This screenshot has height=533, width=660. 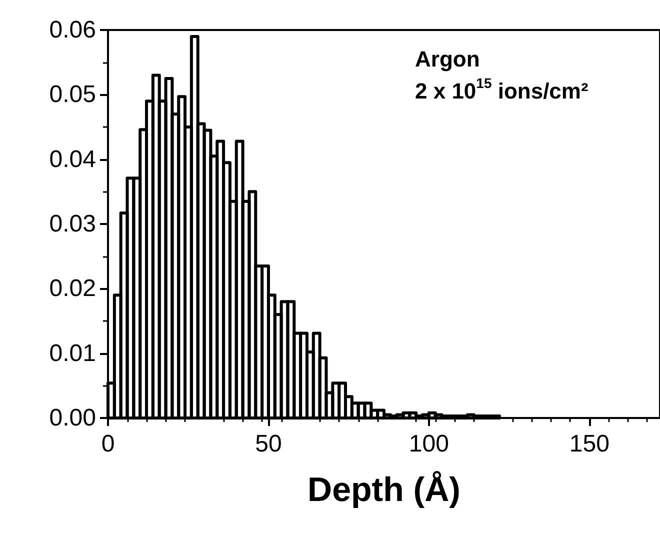 I want to click on y-tick-label: 0.03, so click(x=72, y=224).